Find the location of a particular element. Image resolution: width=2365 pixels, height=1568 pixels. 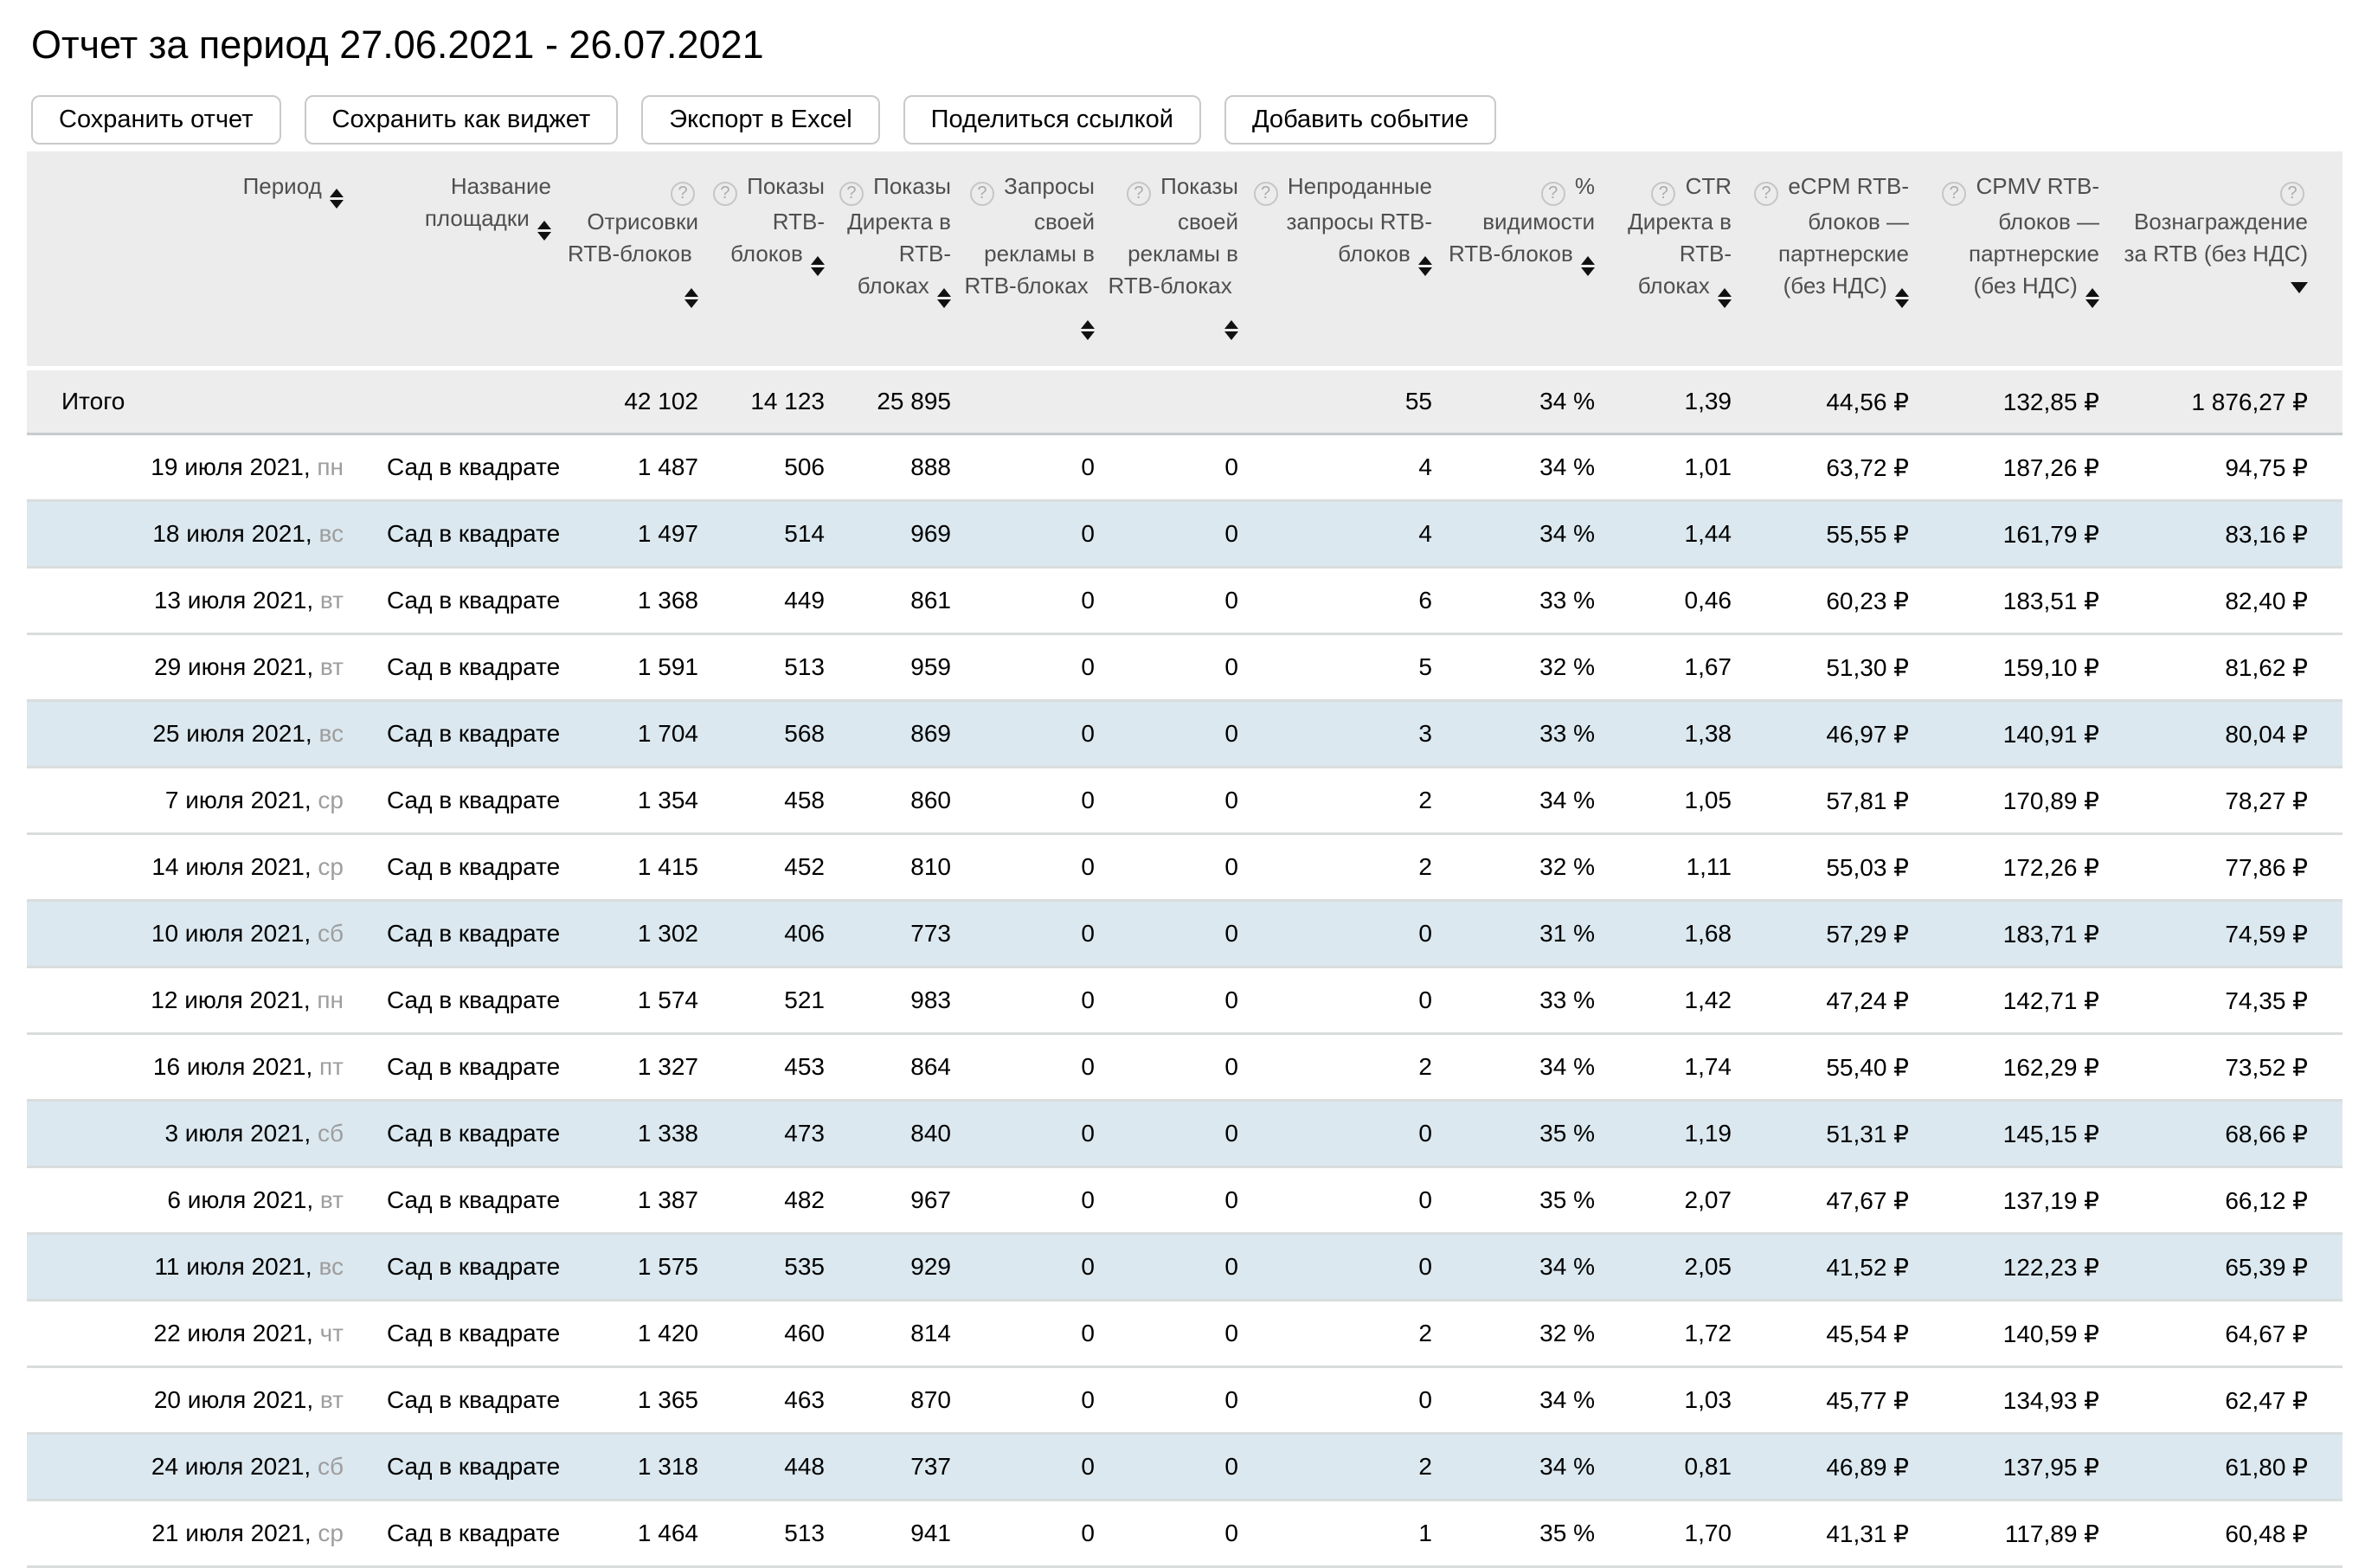

column-header-site_name: Название площадки is located at coordinates (459, 260).